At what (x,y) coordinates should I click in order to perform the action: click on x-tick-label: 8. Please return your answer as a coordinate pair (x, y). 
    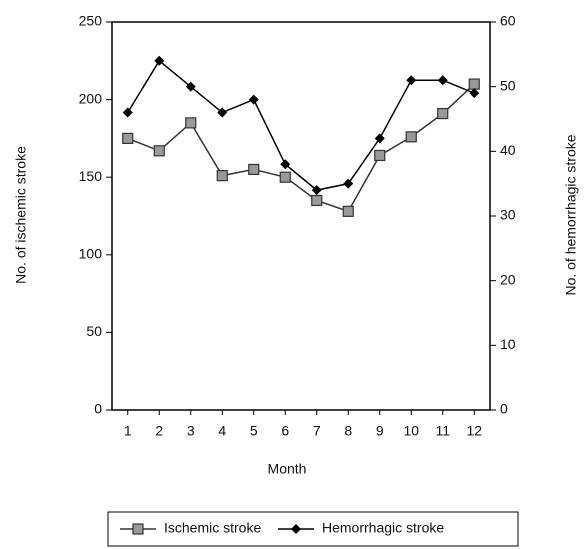
    Looking at the image, I should click on (348, 431).